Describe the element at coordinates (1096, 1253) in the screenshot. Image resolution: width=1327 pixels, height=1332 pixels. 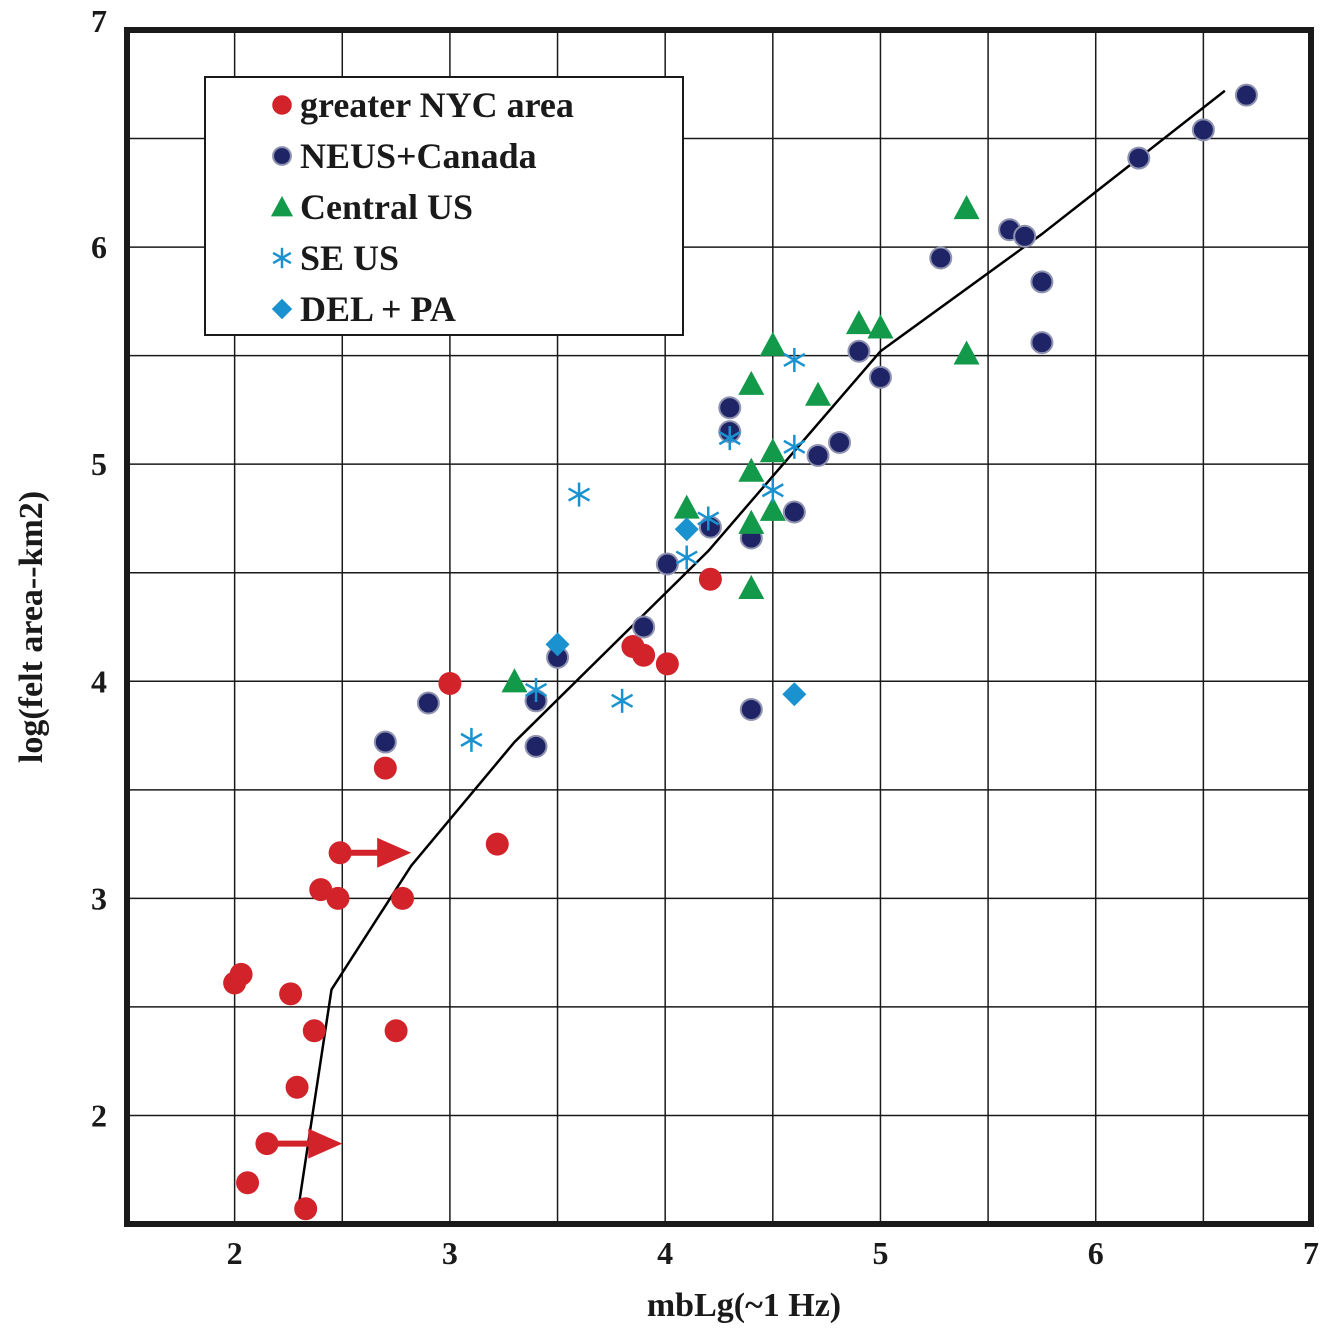
I see `x-tick-label: 6` at that location.